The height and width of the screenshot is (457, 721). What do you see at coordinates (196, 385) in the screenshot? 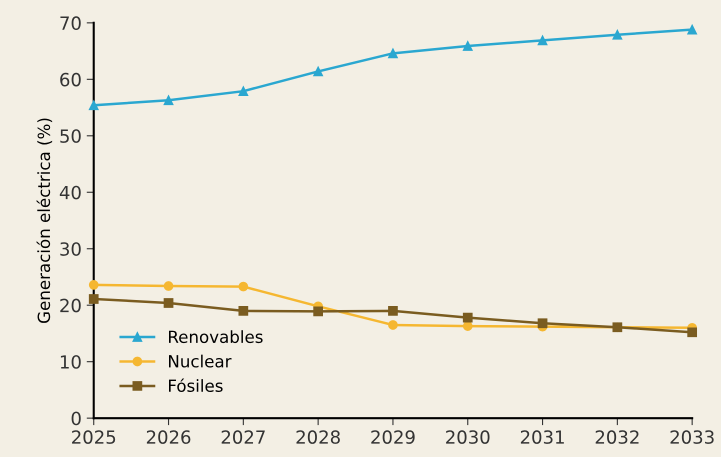
I see `legend-label: Fósiles` at bounding box center [196, 385].